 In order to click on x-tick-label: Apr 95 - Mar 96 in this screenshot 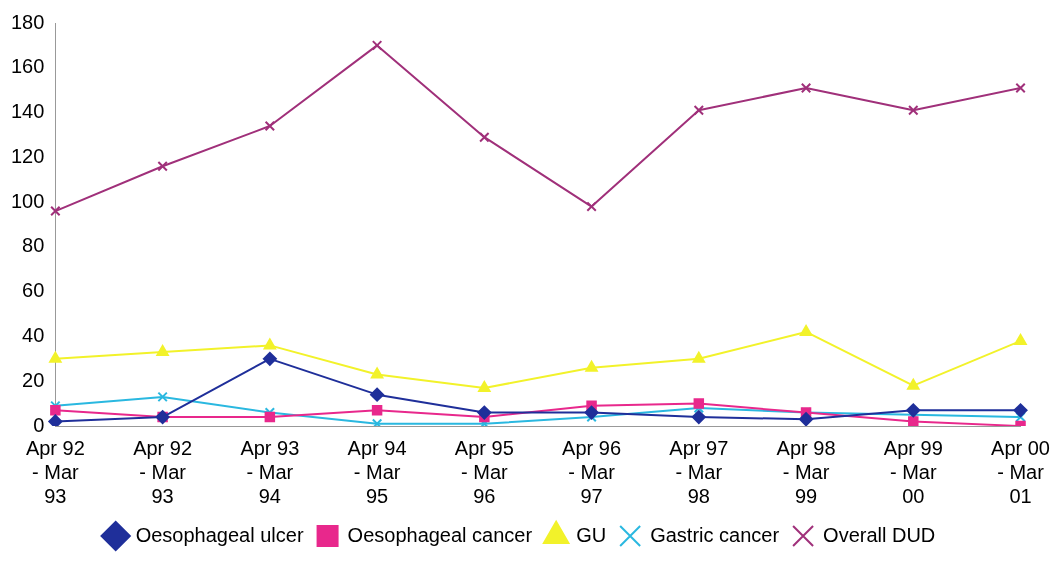, I will do `click(484, 471)`.